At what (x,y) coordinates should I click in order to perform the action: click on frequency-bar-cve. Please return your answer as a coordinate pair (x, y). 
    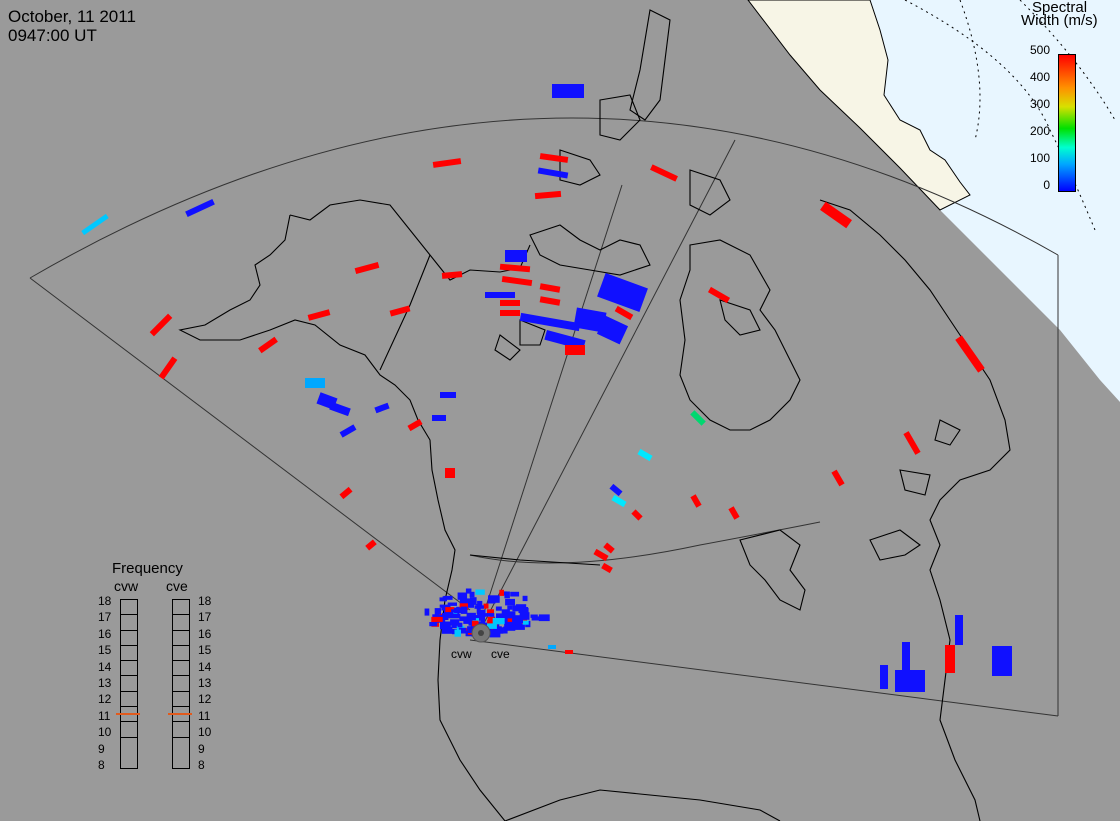
    Looking at the image, I should click on (181, 684).